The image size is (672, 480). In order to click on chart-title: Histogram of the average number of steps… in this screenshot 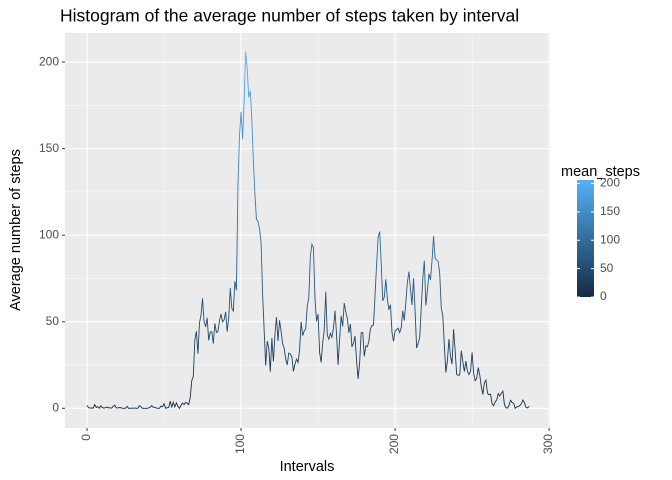, I will do `click(289, 16)`.